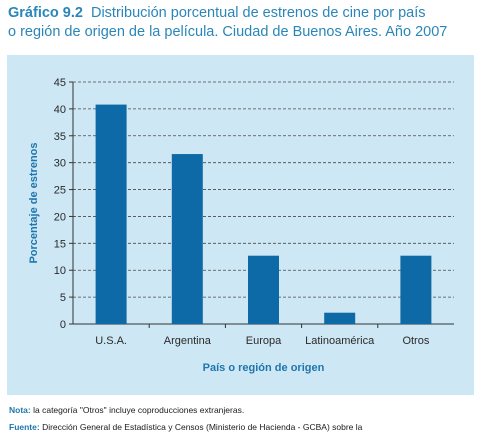 Image resolution: width=484 pixels, height=436 pixels. Describe the element at coordinates (63, 298) in the screenshot. I see `y-tick-label: 5` at that location.